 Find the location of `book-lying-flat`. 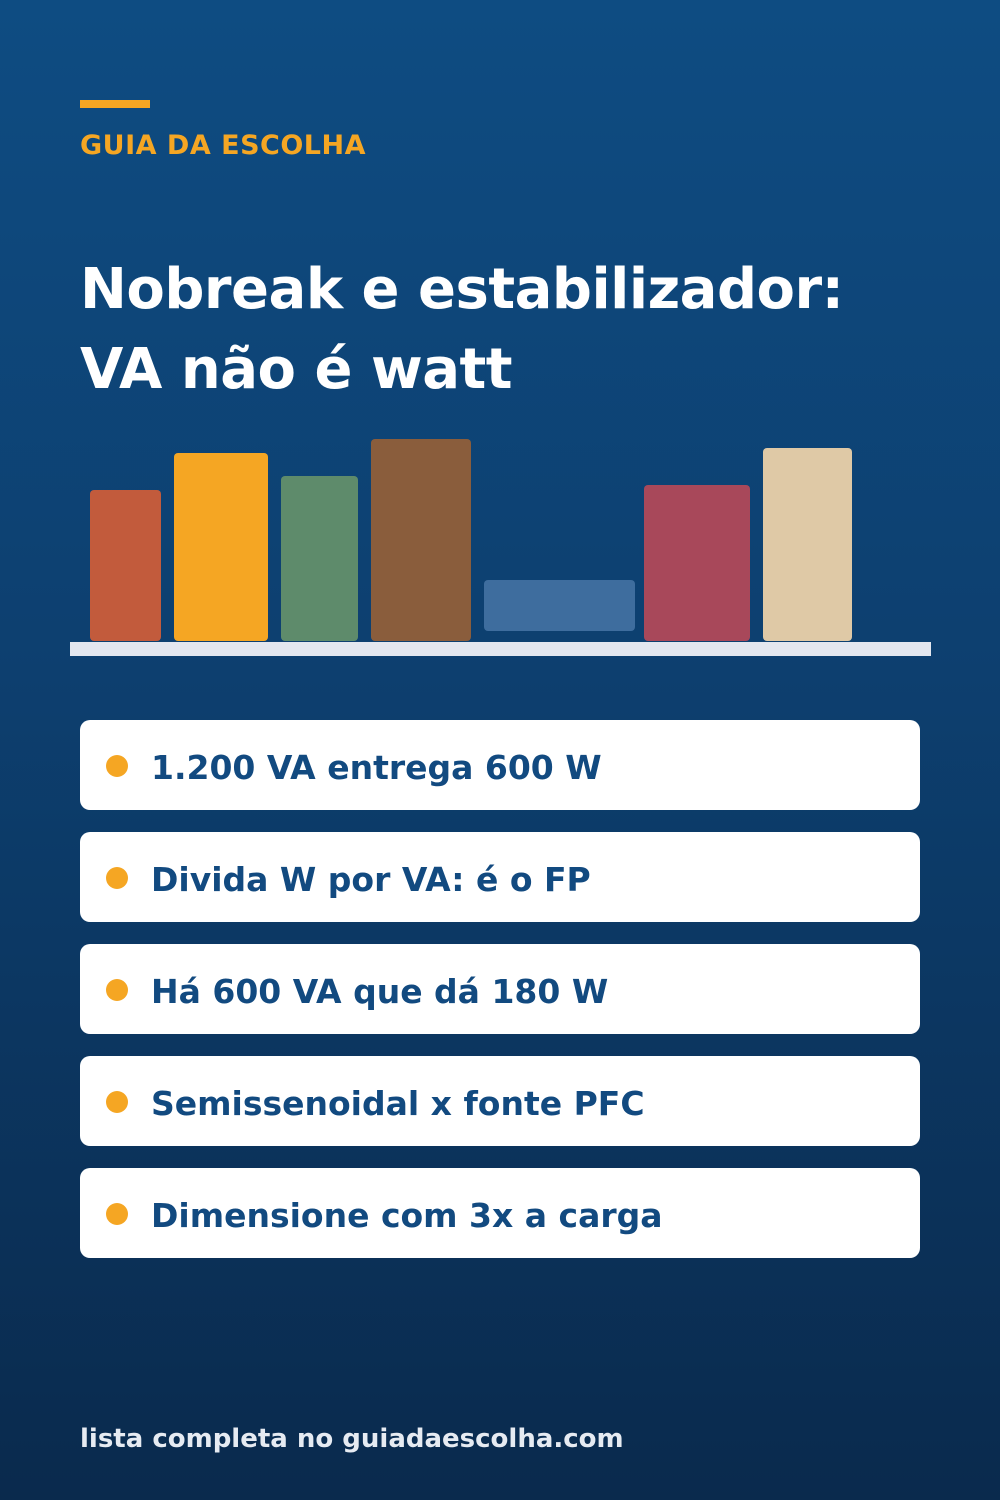

book-lying-flat is located at coordinates (559, 605).